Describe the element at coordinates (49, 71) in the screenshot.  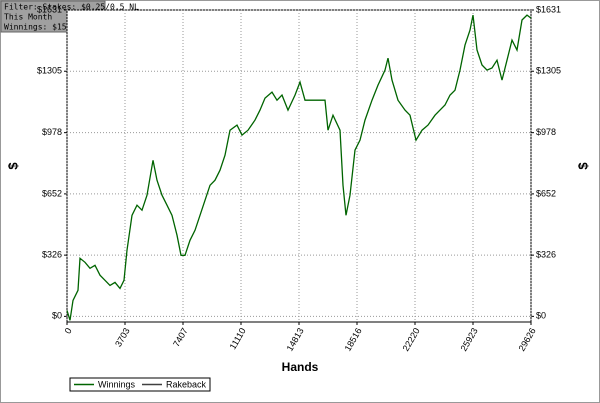
I see `y-tick-label: $1305` at that location.